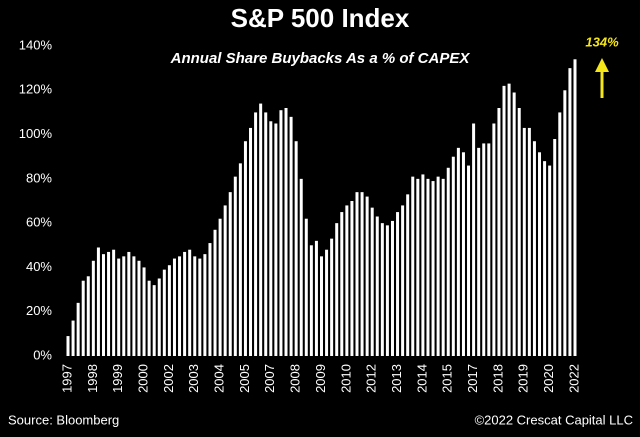 This screenshot has height=437, width=640. What do you see at coordinates (39, 266) in the screenshot?
I see `y-tick-label: 40%` at bounding box center [39, 266].